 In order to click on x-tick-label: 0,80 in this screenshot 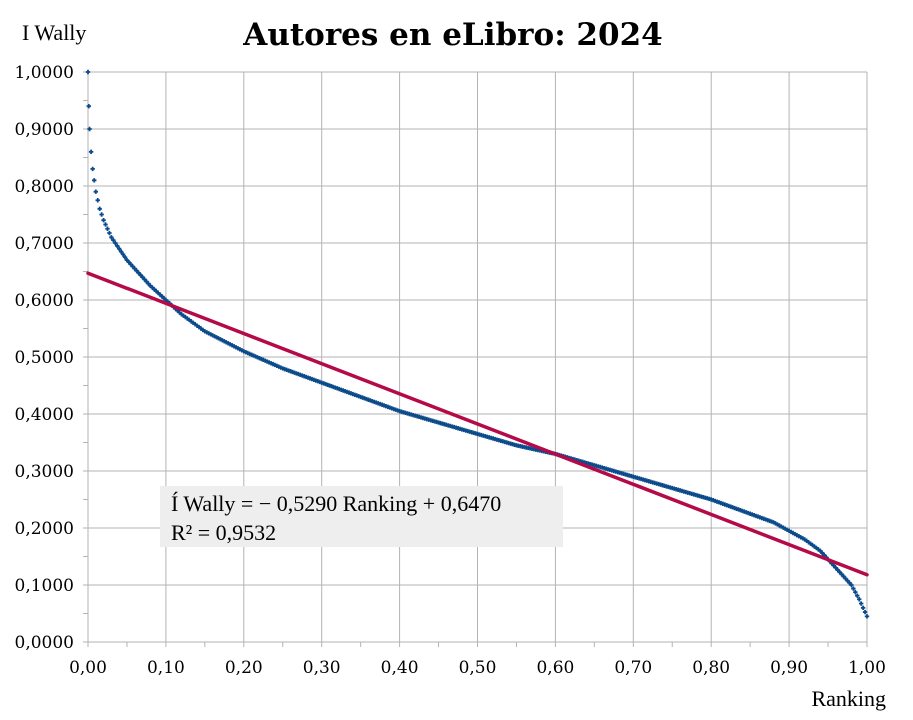, I will do `click(711, 668)`.